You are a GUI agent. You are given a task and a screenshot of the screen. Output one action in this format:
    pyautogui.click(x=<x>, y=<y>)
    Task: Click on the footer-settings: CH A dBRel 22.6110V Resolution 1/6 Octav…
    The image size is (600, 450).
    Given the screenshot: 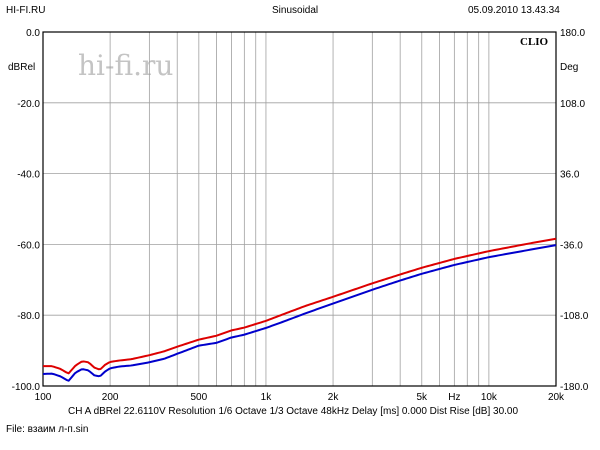 What is the action you would take?
    pyautogui.click(x=293, y=411)
    